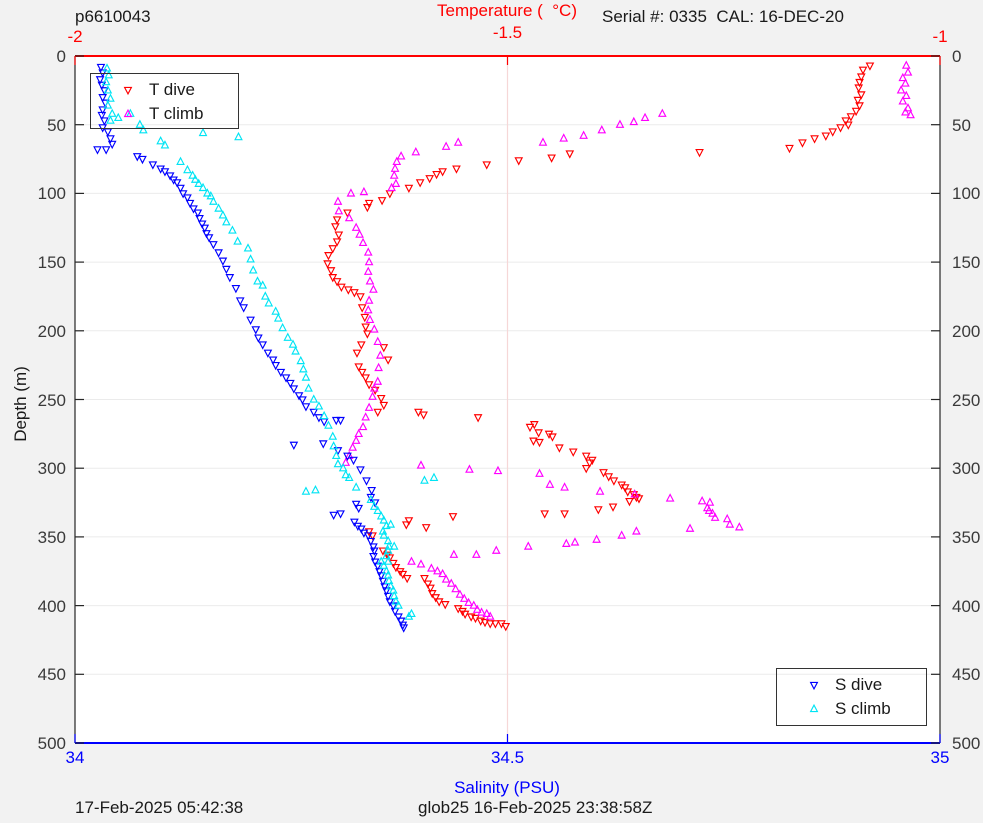 This screenshot has width=983, height=823. I want to click on legend-label: T climb, so click(176, 113).